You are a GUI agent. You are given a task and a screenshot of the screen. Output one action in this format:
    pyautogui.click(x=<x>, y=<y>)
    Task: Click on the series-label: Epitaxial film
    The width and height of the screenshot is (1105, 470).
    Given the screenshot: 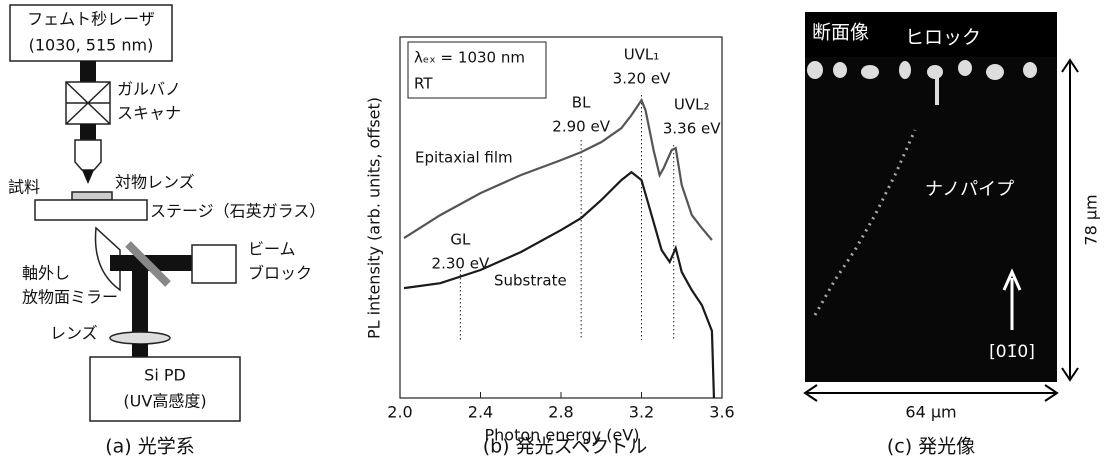 What is the action you would take?
    pyautogui.click(x=464, y=158)
    